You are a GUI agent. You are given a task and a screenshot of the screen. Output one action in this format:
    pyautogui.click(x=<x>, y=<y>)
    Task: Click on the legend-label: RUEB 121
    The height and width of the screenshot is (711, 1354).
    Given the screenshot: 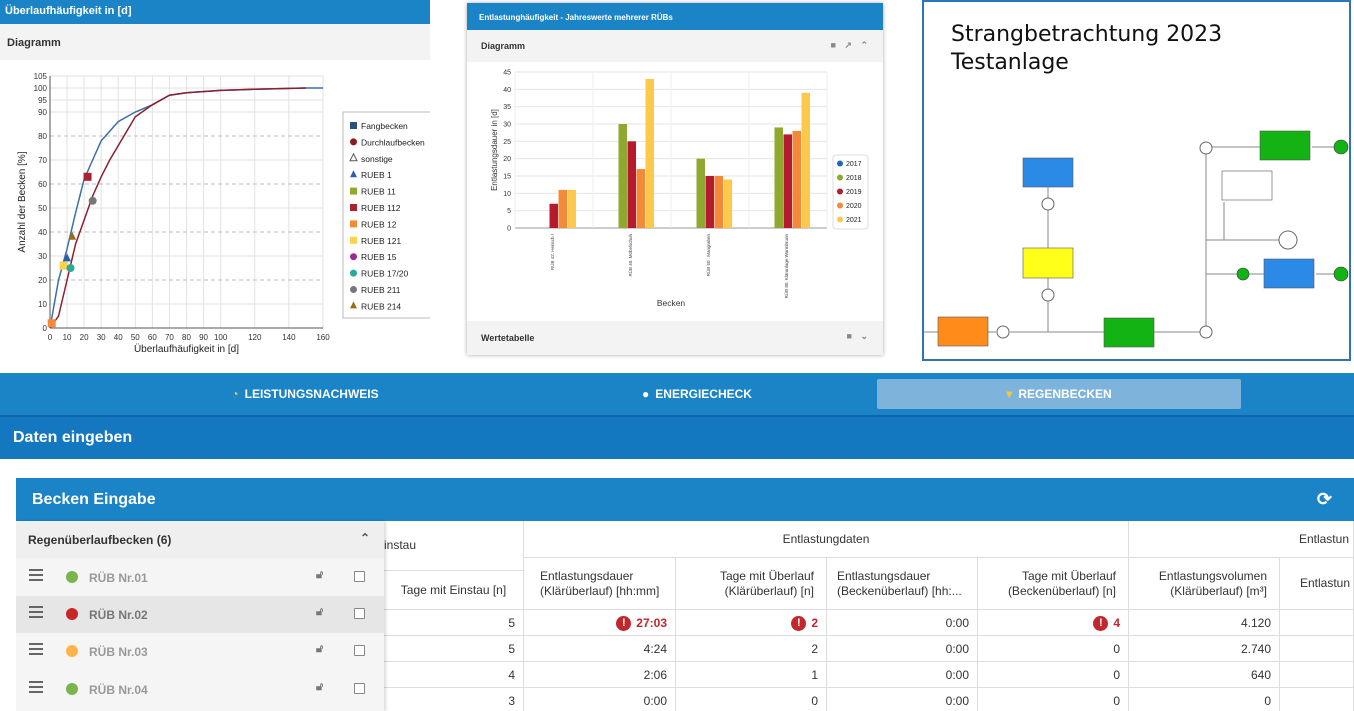 What is the action you would take?
    pyautogui.click(x=381, y=241)
    